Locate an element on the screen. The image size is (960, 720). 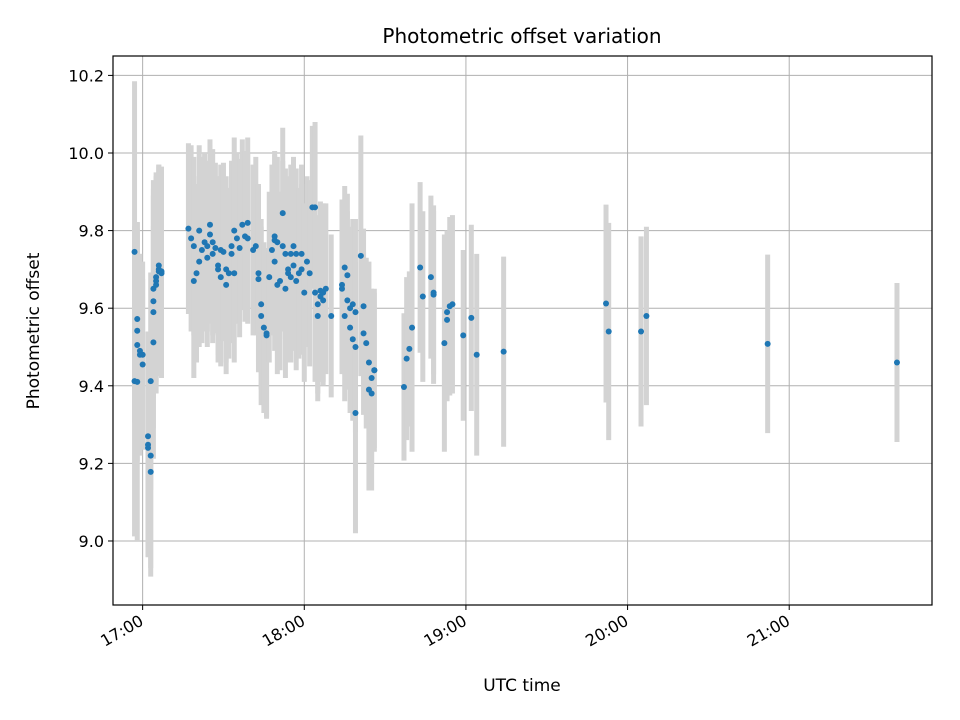
y-tick-label: 10.2 is located at coordinates (86, 75).